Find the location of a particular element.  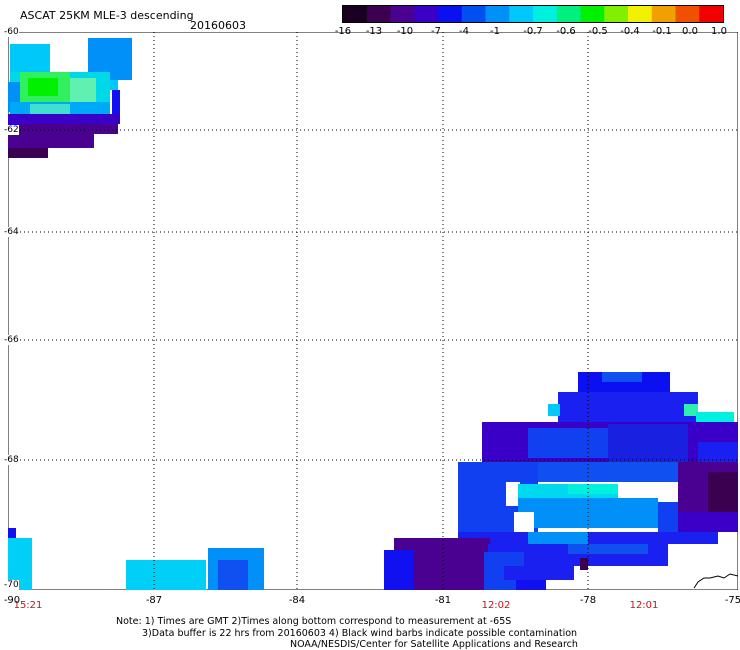

time-label: 15:21 is located at coordinates (28, 605).